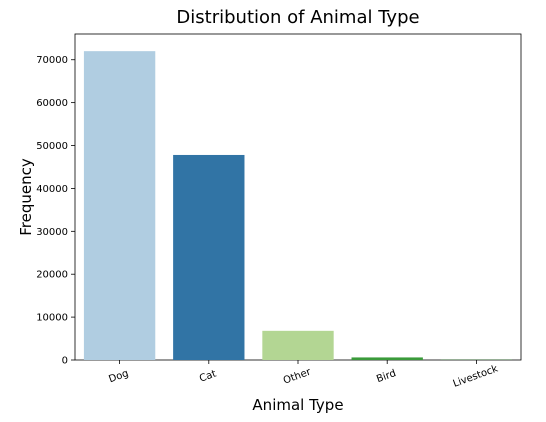 The image size is (546, 422). Describe the element at coordinates (52, 60) in the screenshot. I see `y-tick-label: 70000` at that location.